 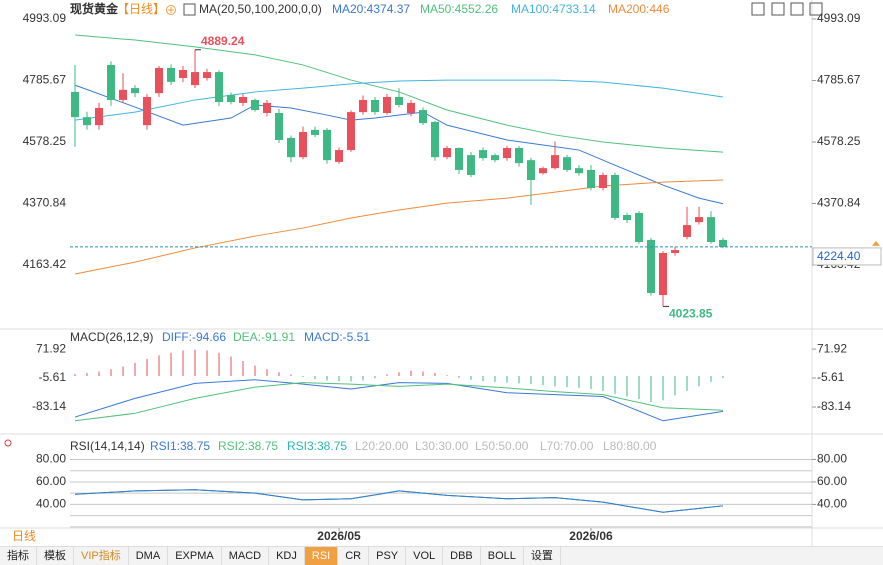 I want to click on add-icon, so click(x=171, y=10).